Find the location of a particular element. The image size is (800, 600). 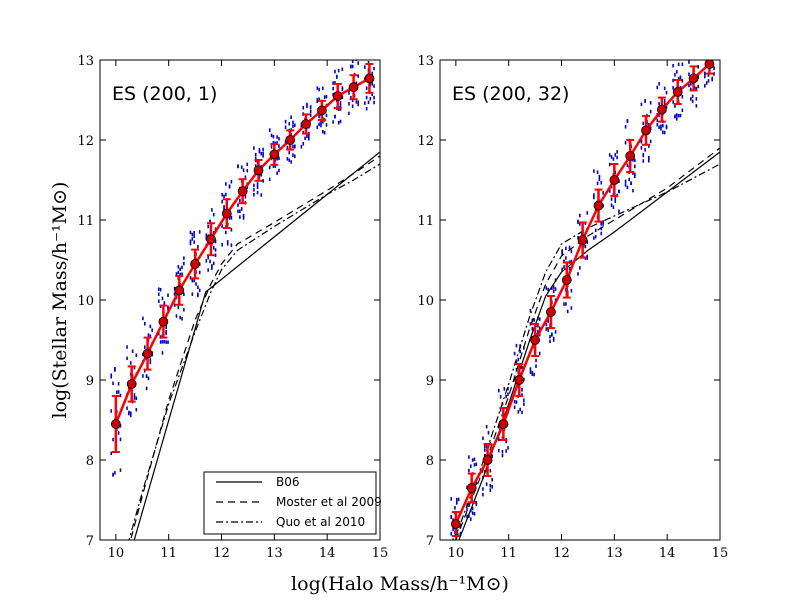

legend: B06 Moster et al 2009 Quo et al 2010 is located at coordinates (292, 503).